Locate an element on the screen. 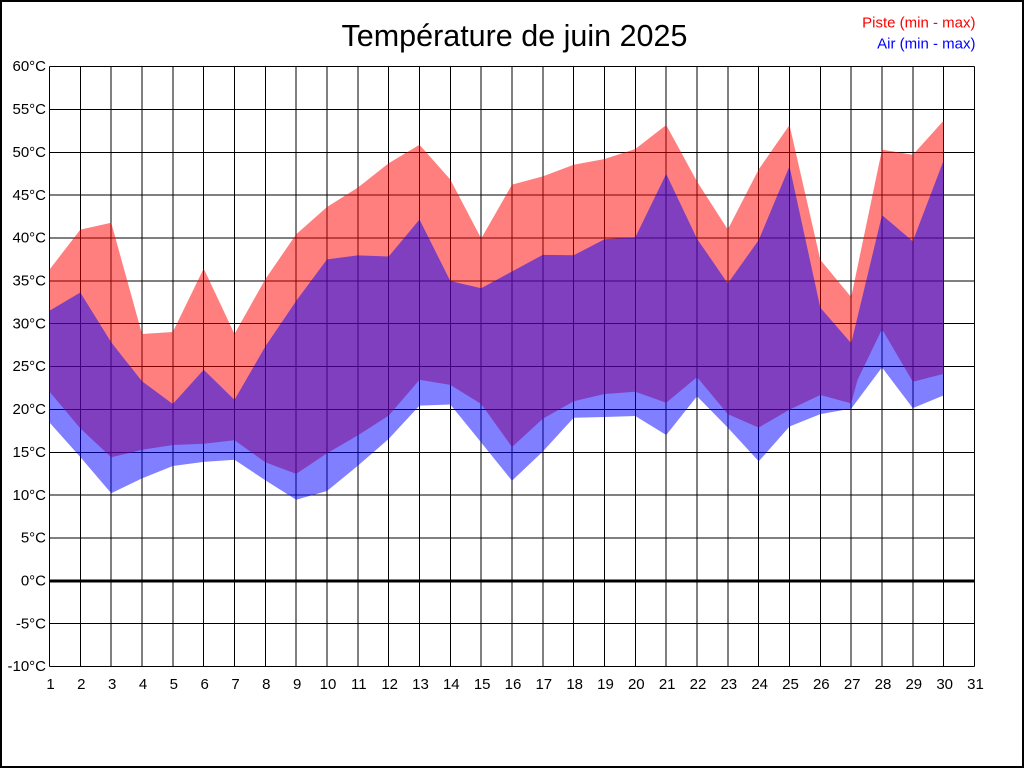 This screenshot has width=1024, height=768. svg-text: 15°C is located at coordinates (29, 452).